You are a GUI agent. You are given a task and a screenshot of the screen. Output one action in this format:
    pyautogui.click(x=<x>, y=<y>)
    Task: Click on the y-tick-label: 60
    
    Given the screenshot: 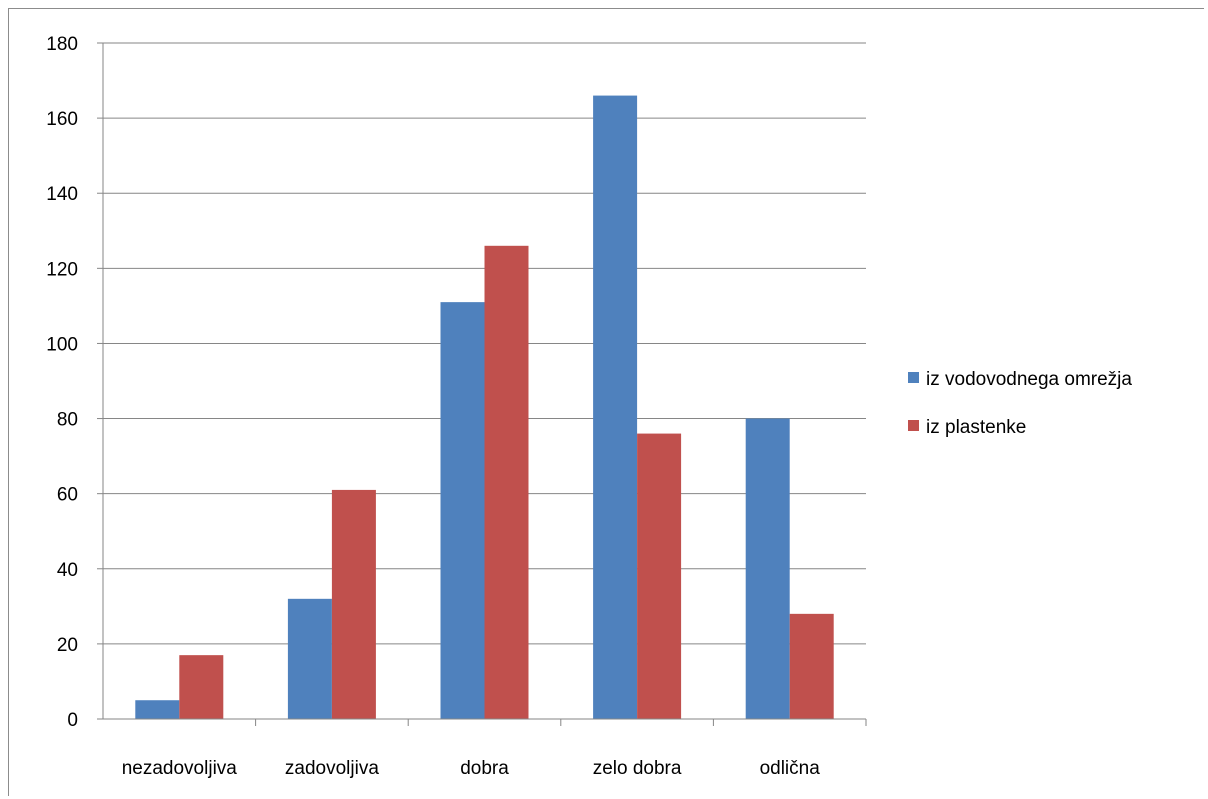 What is the action you would take?
    pyautogui.click(x=67, y=495)
    